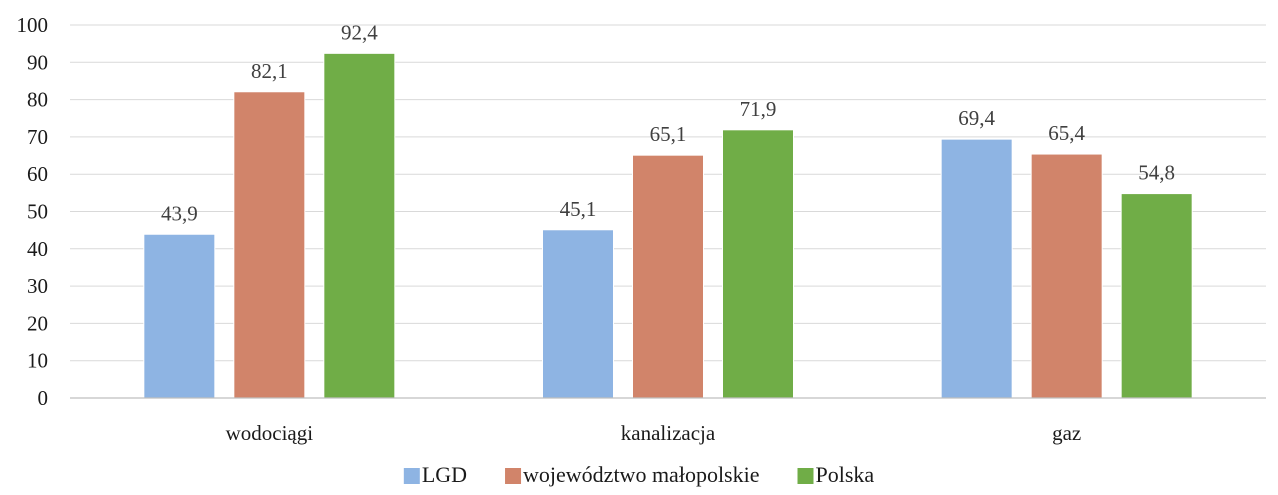 This screenshot has height=495, width=1278. I want to click on data-label: 45,1, so click(578, 209).